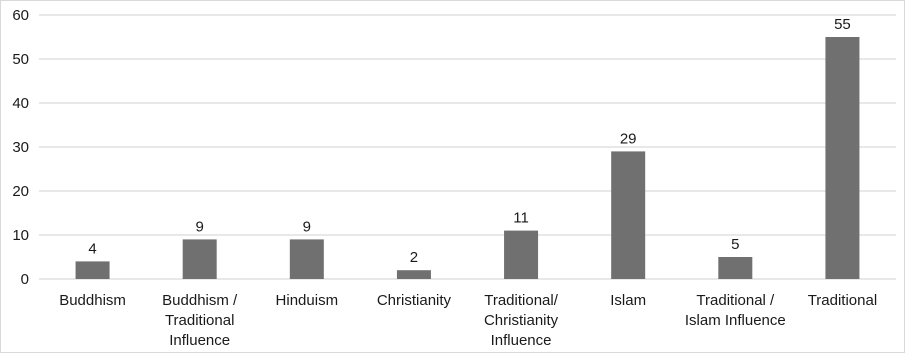 The image size is (905, 353). Describe the element at coordinates (735, 320) in the screenshot. I see `x-category-label: Islam Influence` at that location.